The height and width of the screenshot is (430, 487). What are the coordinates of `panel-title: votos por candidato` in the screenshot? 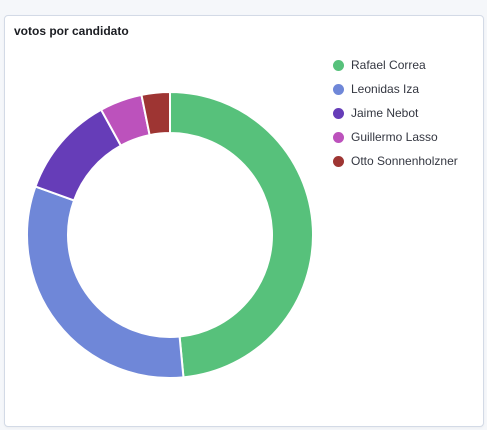 It's located at (71, 31).